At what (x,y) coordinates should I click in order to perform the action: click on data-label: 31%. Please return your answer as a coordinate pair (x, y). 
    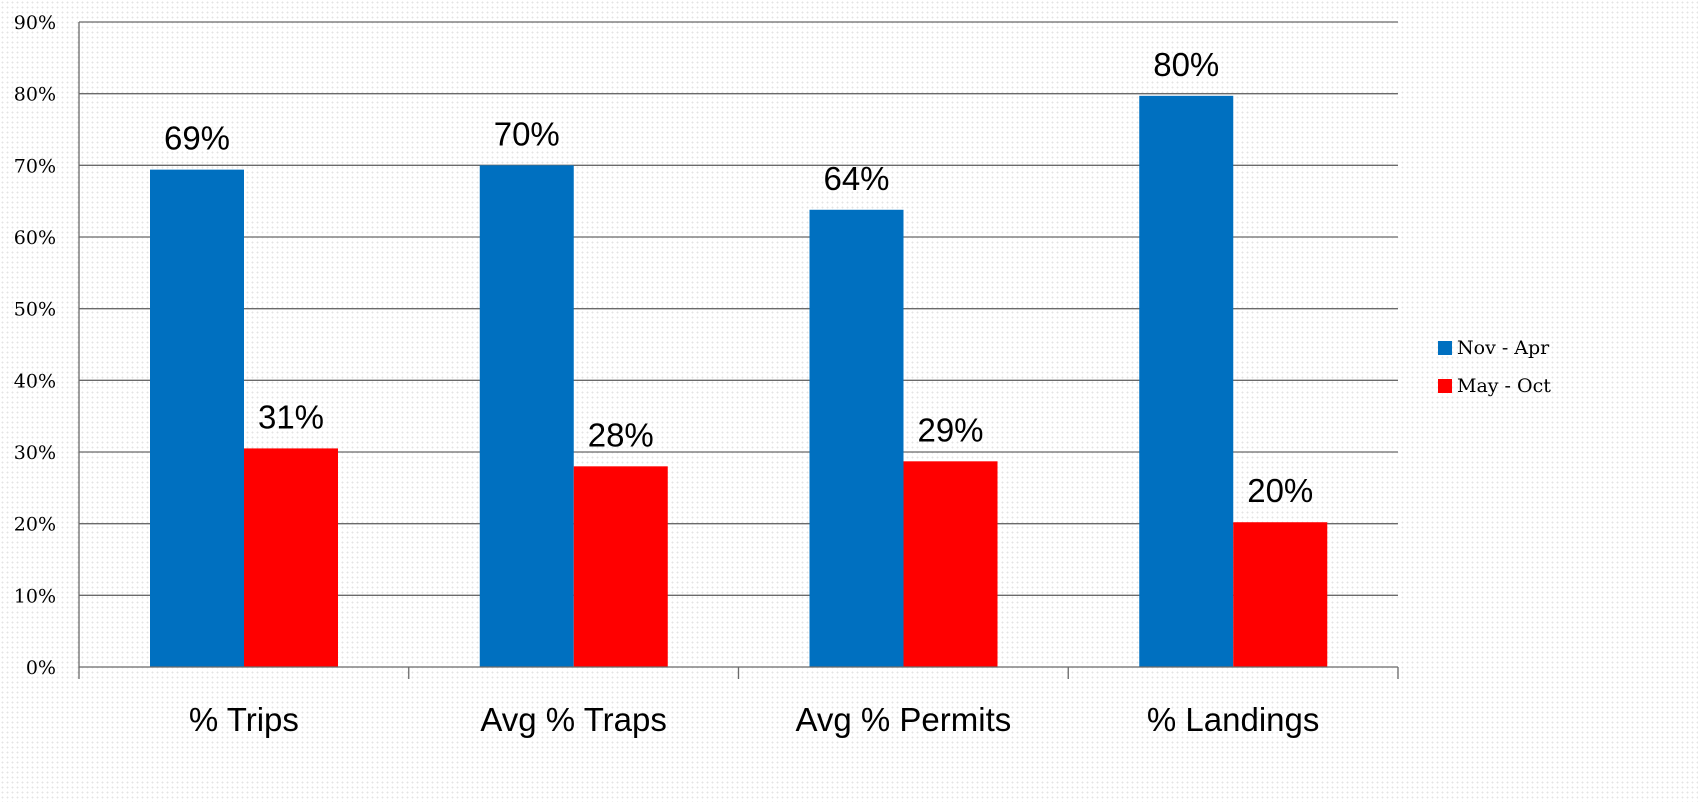
    Looking at the image, I should click on (291, 416).